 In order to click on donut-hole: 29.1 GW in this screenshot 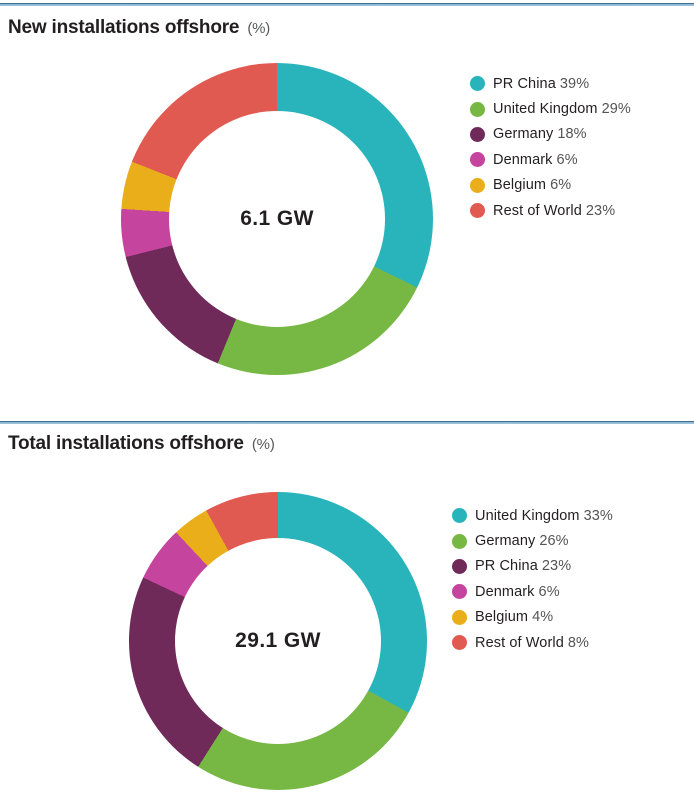, I will do `click(278, 641)`.